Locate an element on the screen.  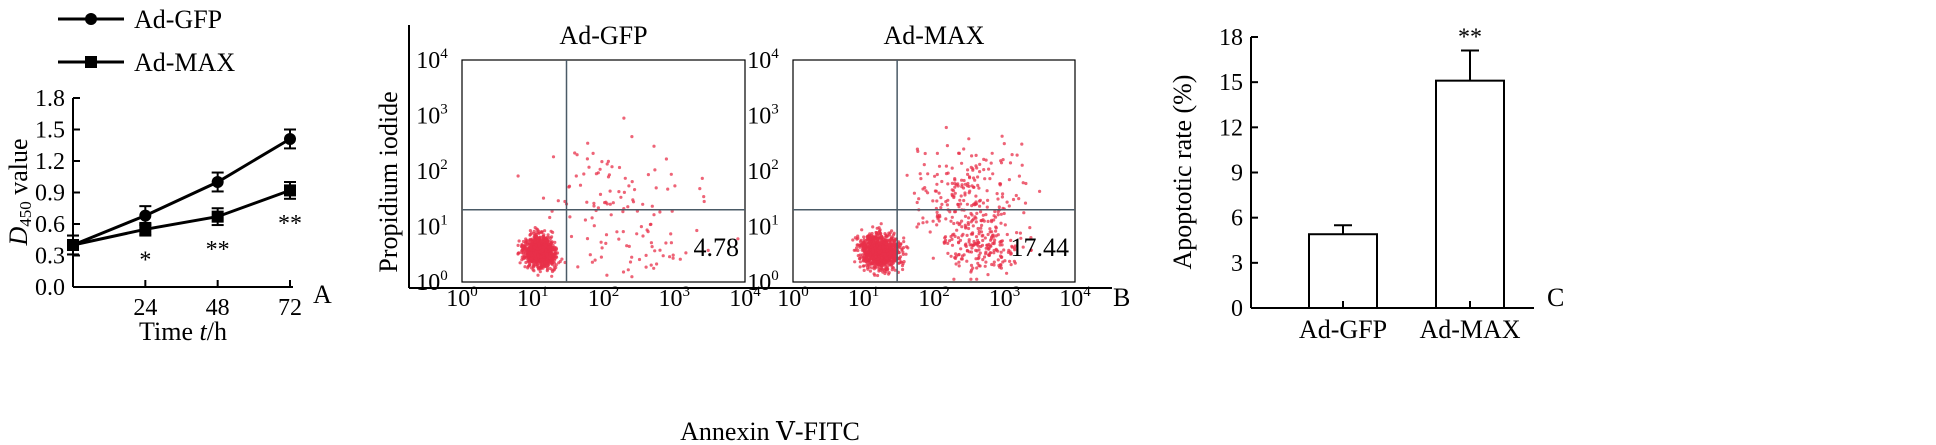
y-axis-title-unit: value is located at coordinates (18, 169).